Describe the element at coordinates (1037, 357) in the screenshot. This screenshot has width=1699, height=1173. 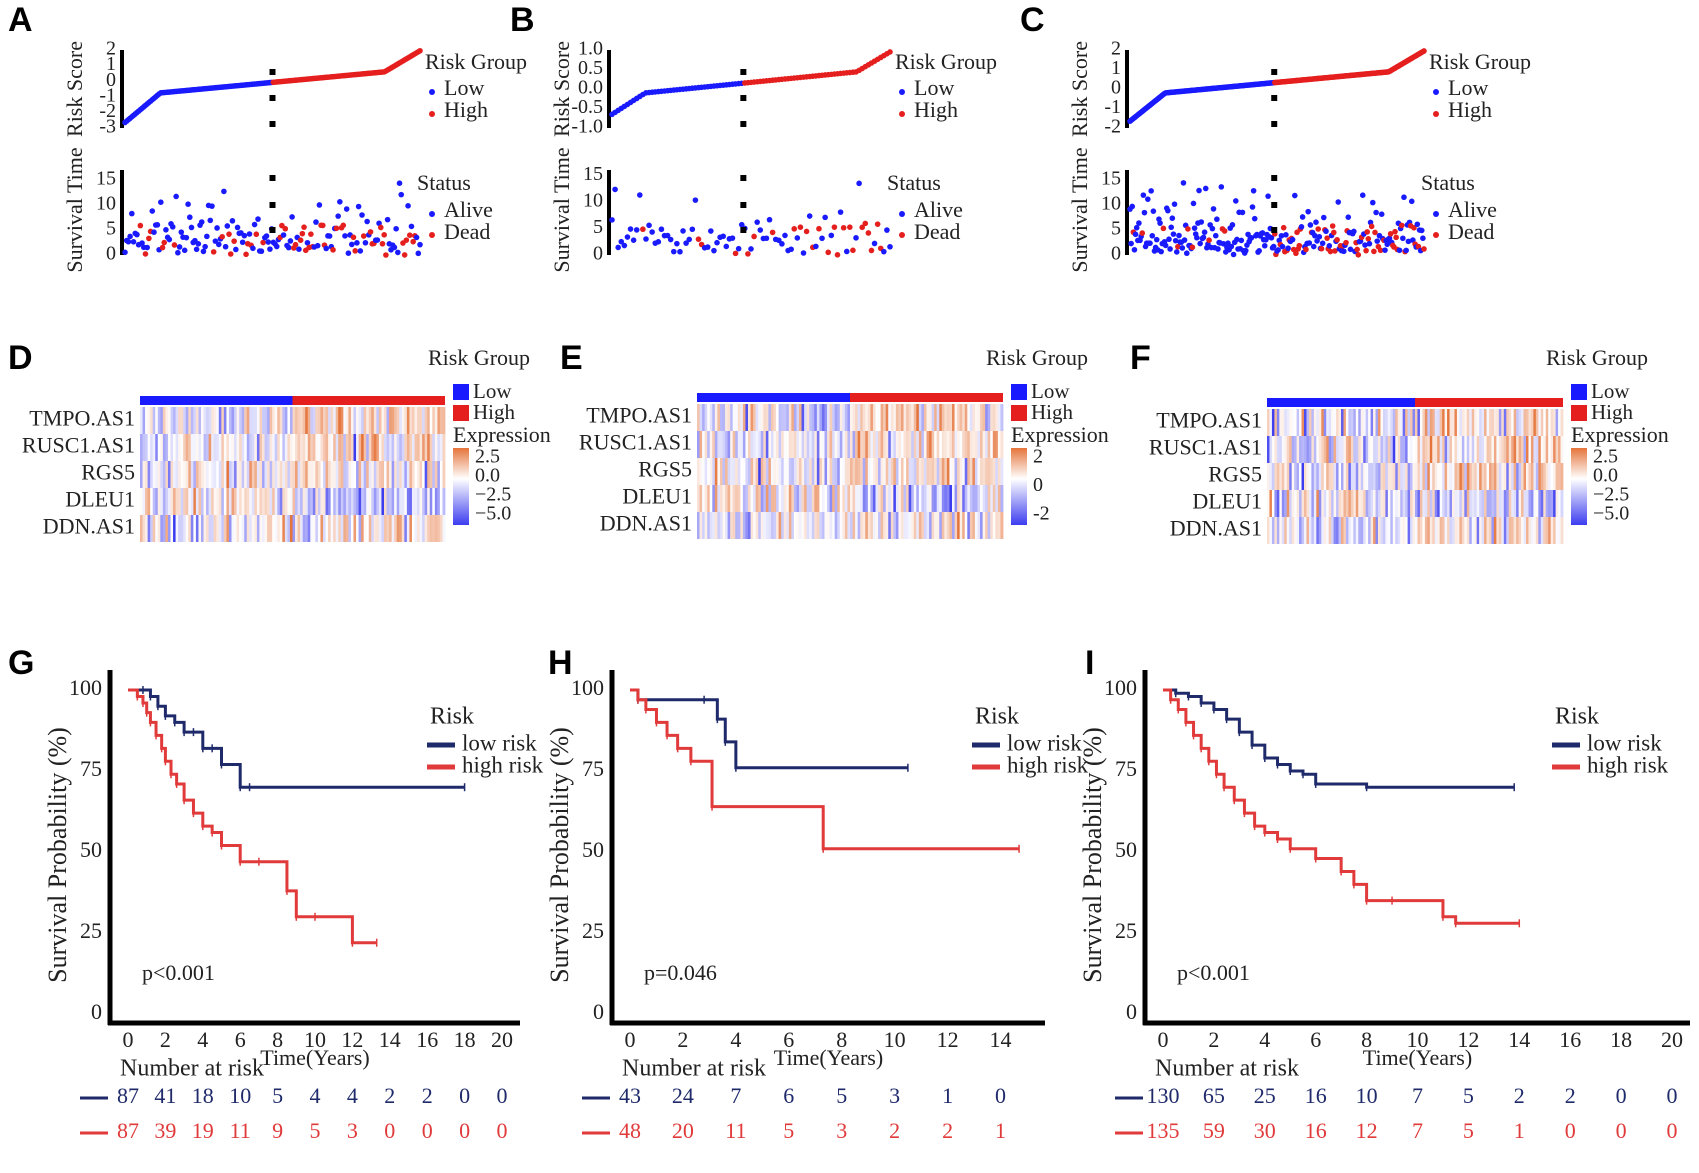
I see `heat-risk-legend-title: Risk Group` at that location.